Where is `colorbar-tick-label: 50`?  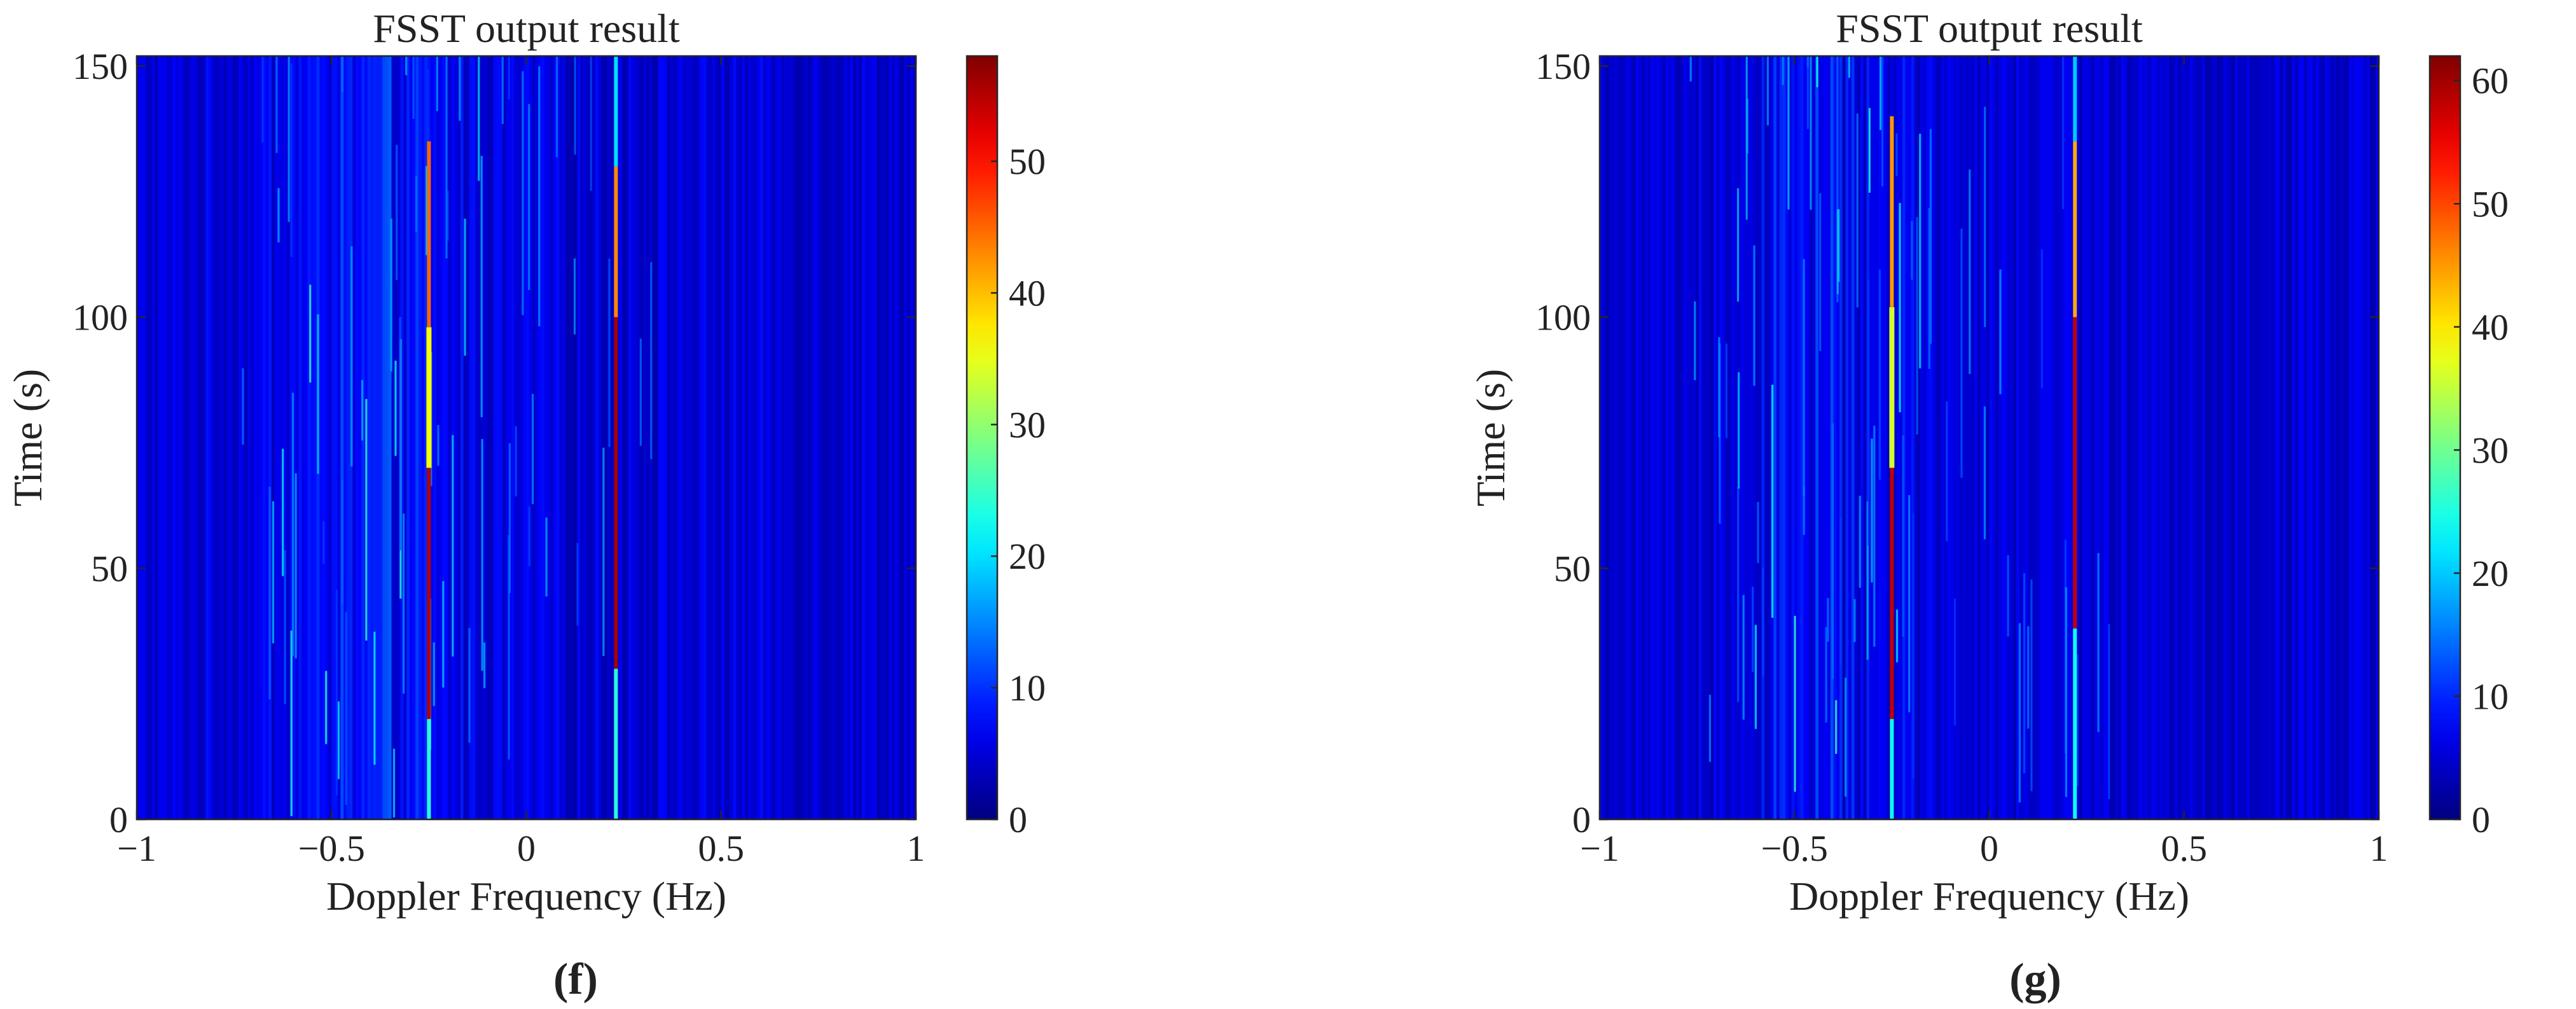 colorbar-tick-label: 50 is located at coordinates (1027, 162).